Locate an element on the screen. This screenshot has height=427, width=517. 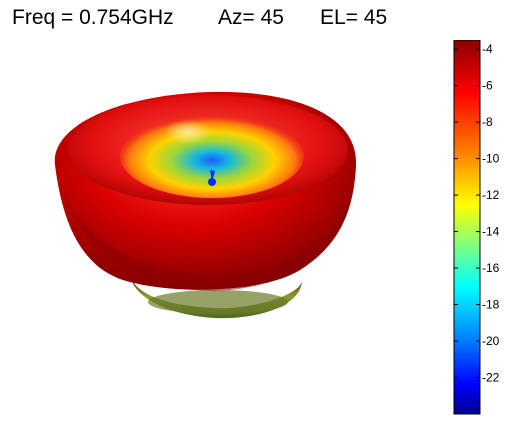
colorbar-tick-label: -22 is located at coordinates (491, 378).